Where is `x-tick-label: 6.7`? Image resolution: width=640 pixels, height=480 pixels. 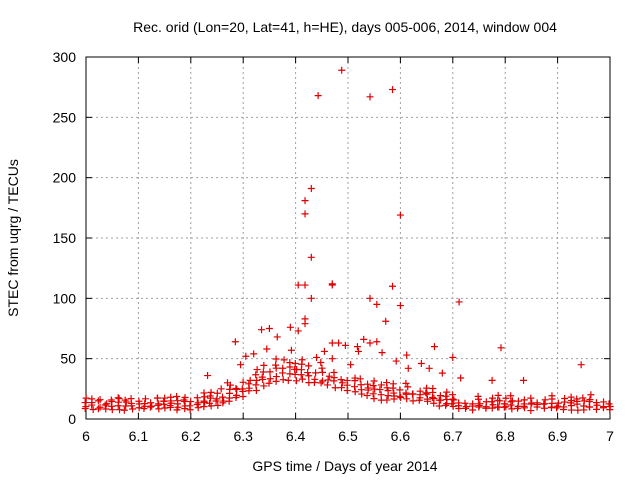
x-tick-label: 6.7 is located at coordinates (453, 436).